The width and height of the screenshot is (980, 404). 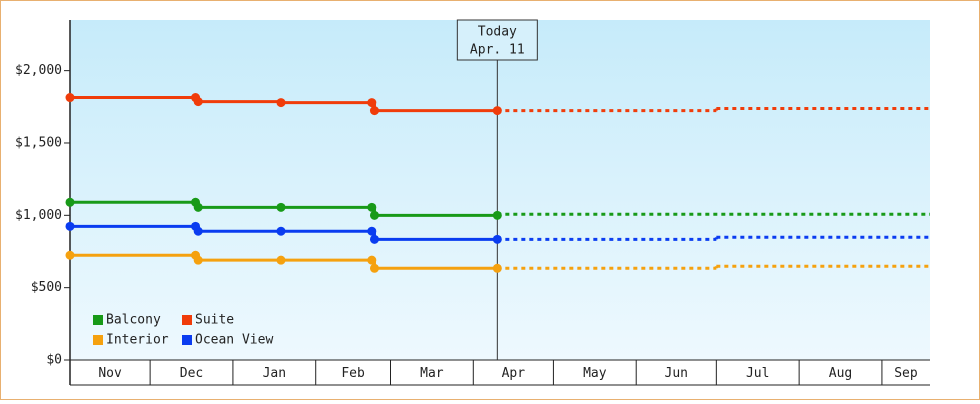 I want to click on y-tick-label: $2,000, so click(x=38, y=70).